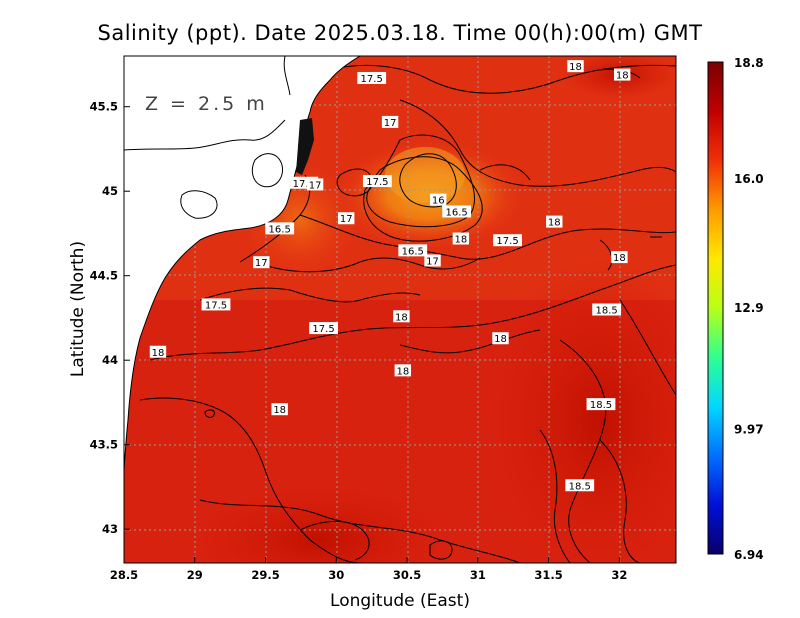  What do you see at coordinates (104, 445) in the screenshot?
I see `y-tick-label: 43.5` at bounding box center [104, 445].